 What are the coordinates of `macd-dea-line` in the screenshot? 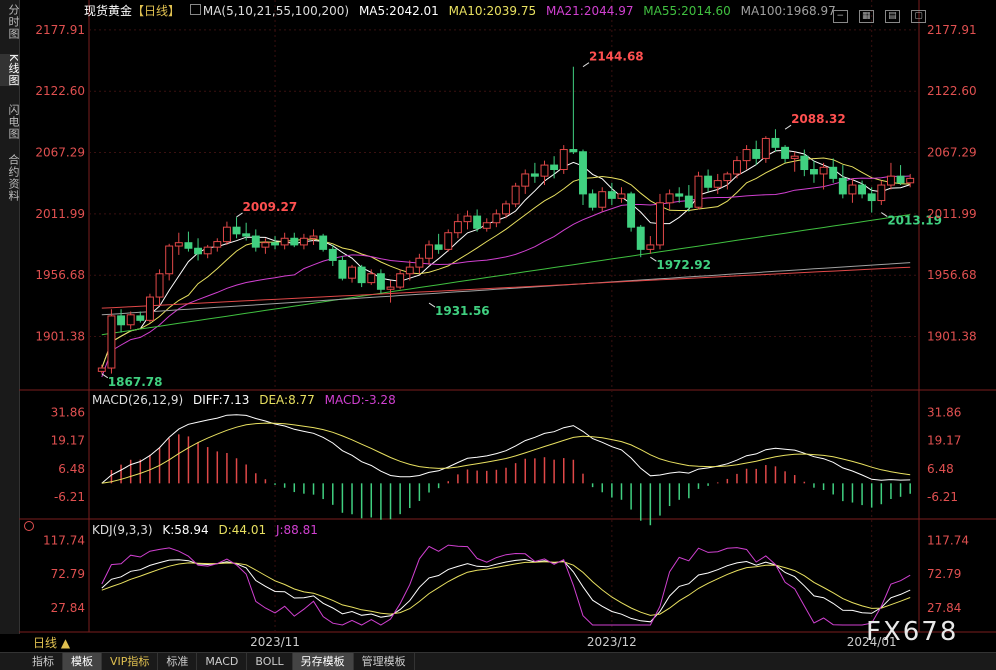 It's located at (506, 453).